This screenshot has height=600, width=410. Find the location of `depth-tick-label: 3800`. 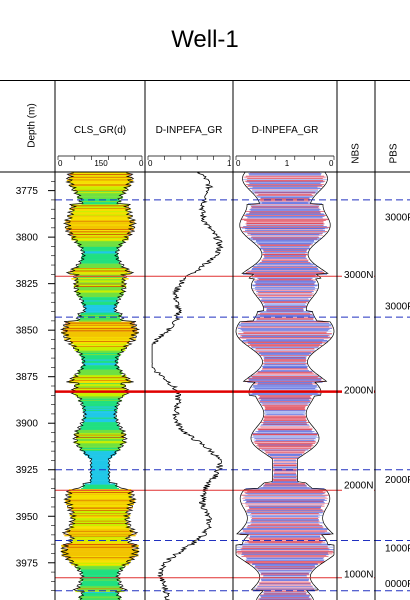

depth-tick-label: 3800 is located at coordinates (27, 238).